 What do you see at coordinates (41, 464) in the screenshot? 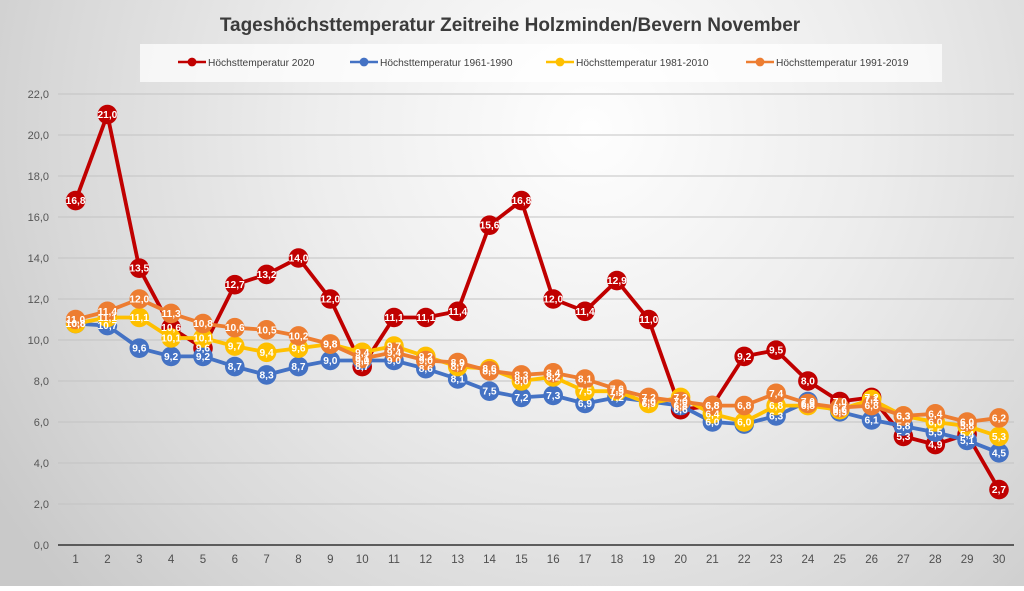
I see `svg-text: 4,0` at bounding box center [41, 464].